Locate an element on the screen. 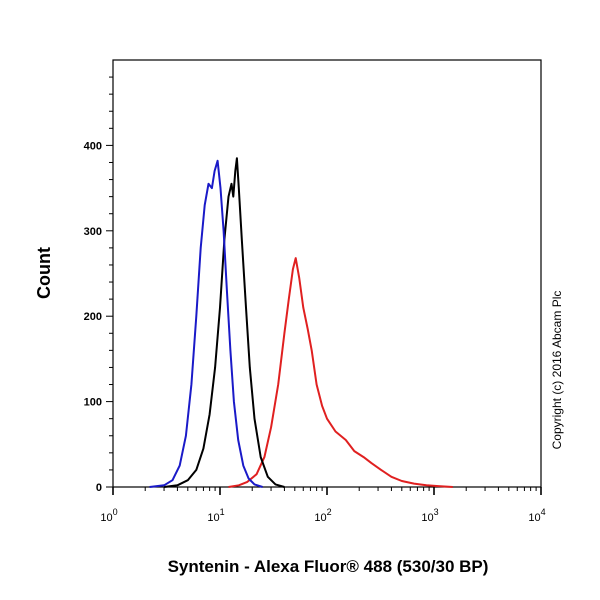 The image size is (600, 600). x-tick-label: 10⁰ is located at coordinates (108, 515).